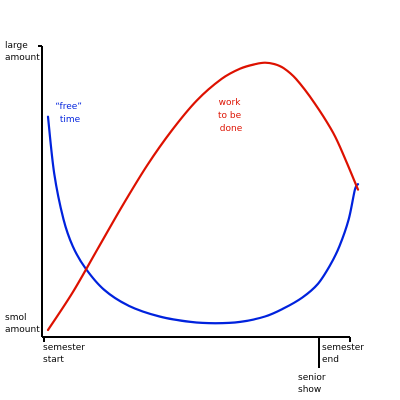 This screenshot has width=400, height=400. Describe the element at coordinates (70, 113) in the screenshot. I see `series-label-free-time: “free” time` at that location.